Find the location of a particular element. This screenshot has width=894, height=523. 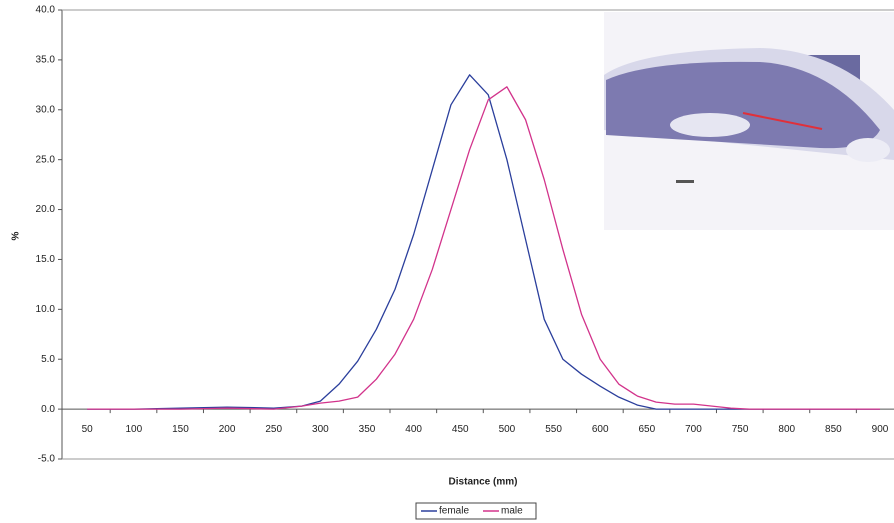

x-tick-label: 350 is located at coordinates (367, 429).